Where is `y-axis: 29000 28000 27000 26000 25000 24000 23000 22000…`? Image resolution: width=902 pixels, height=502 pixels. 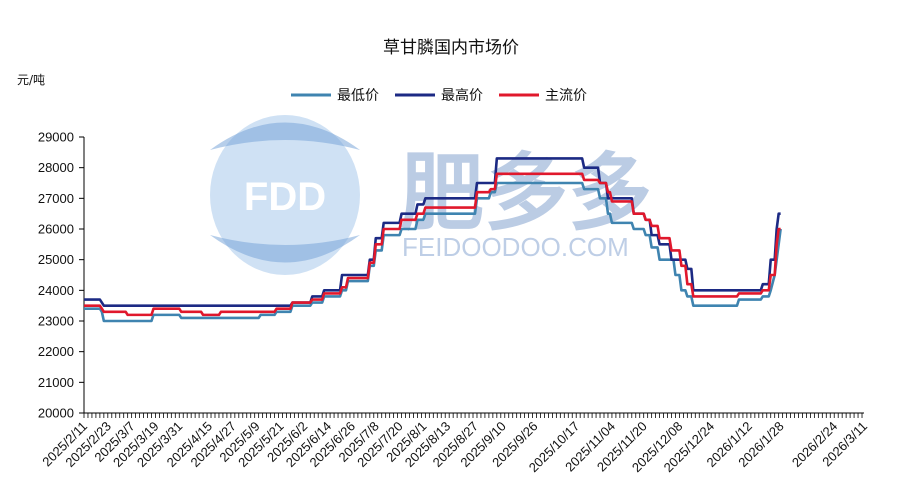
y-axis: 29000 28000 27000 26000 25000 24000 23000 22000… is located at coordinates (61, 275).